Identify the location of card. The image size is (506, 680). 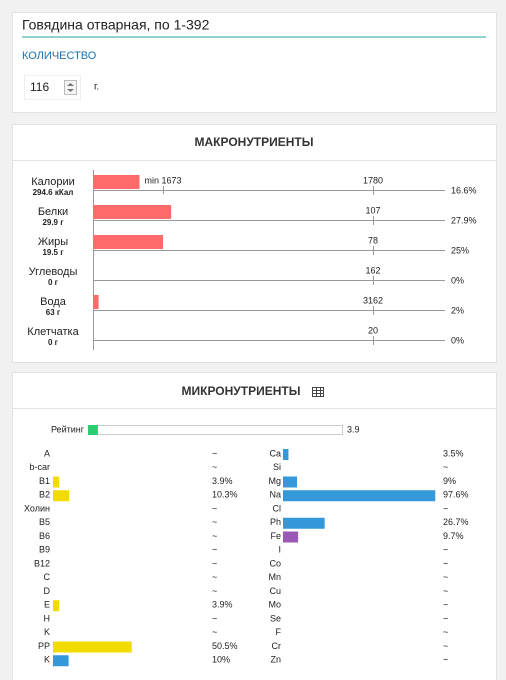
(254, 62).